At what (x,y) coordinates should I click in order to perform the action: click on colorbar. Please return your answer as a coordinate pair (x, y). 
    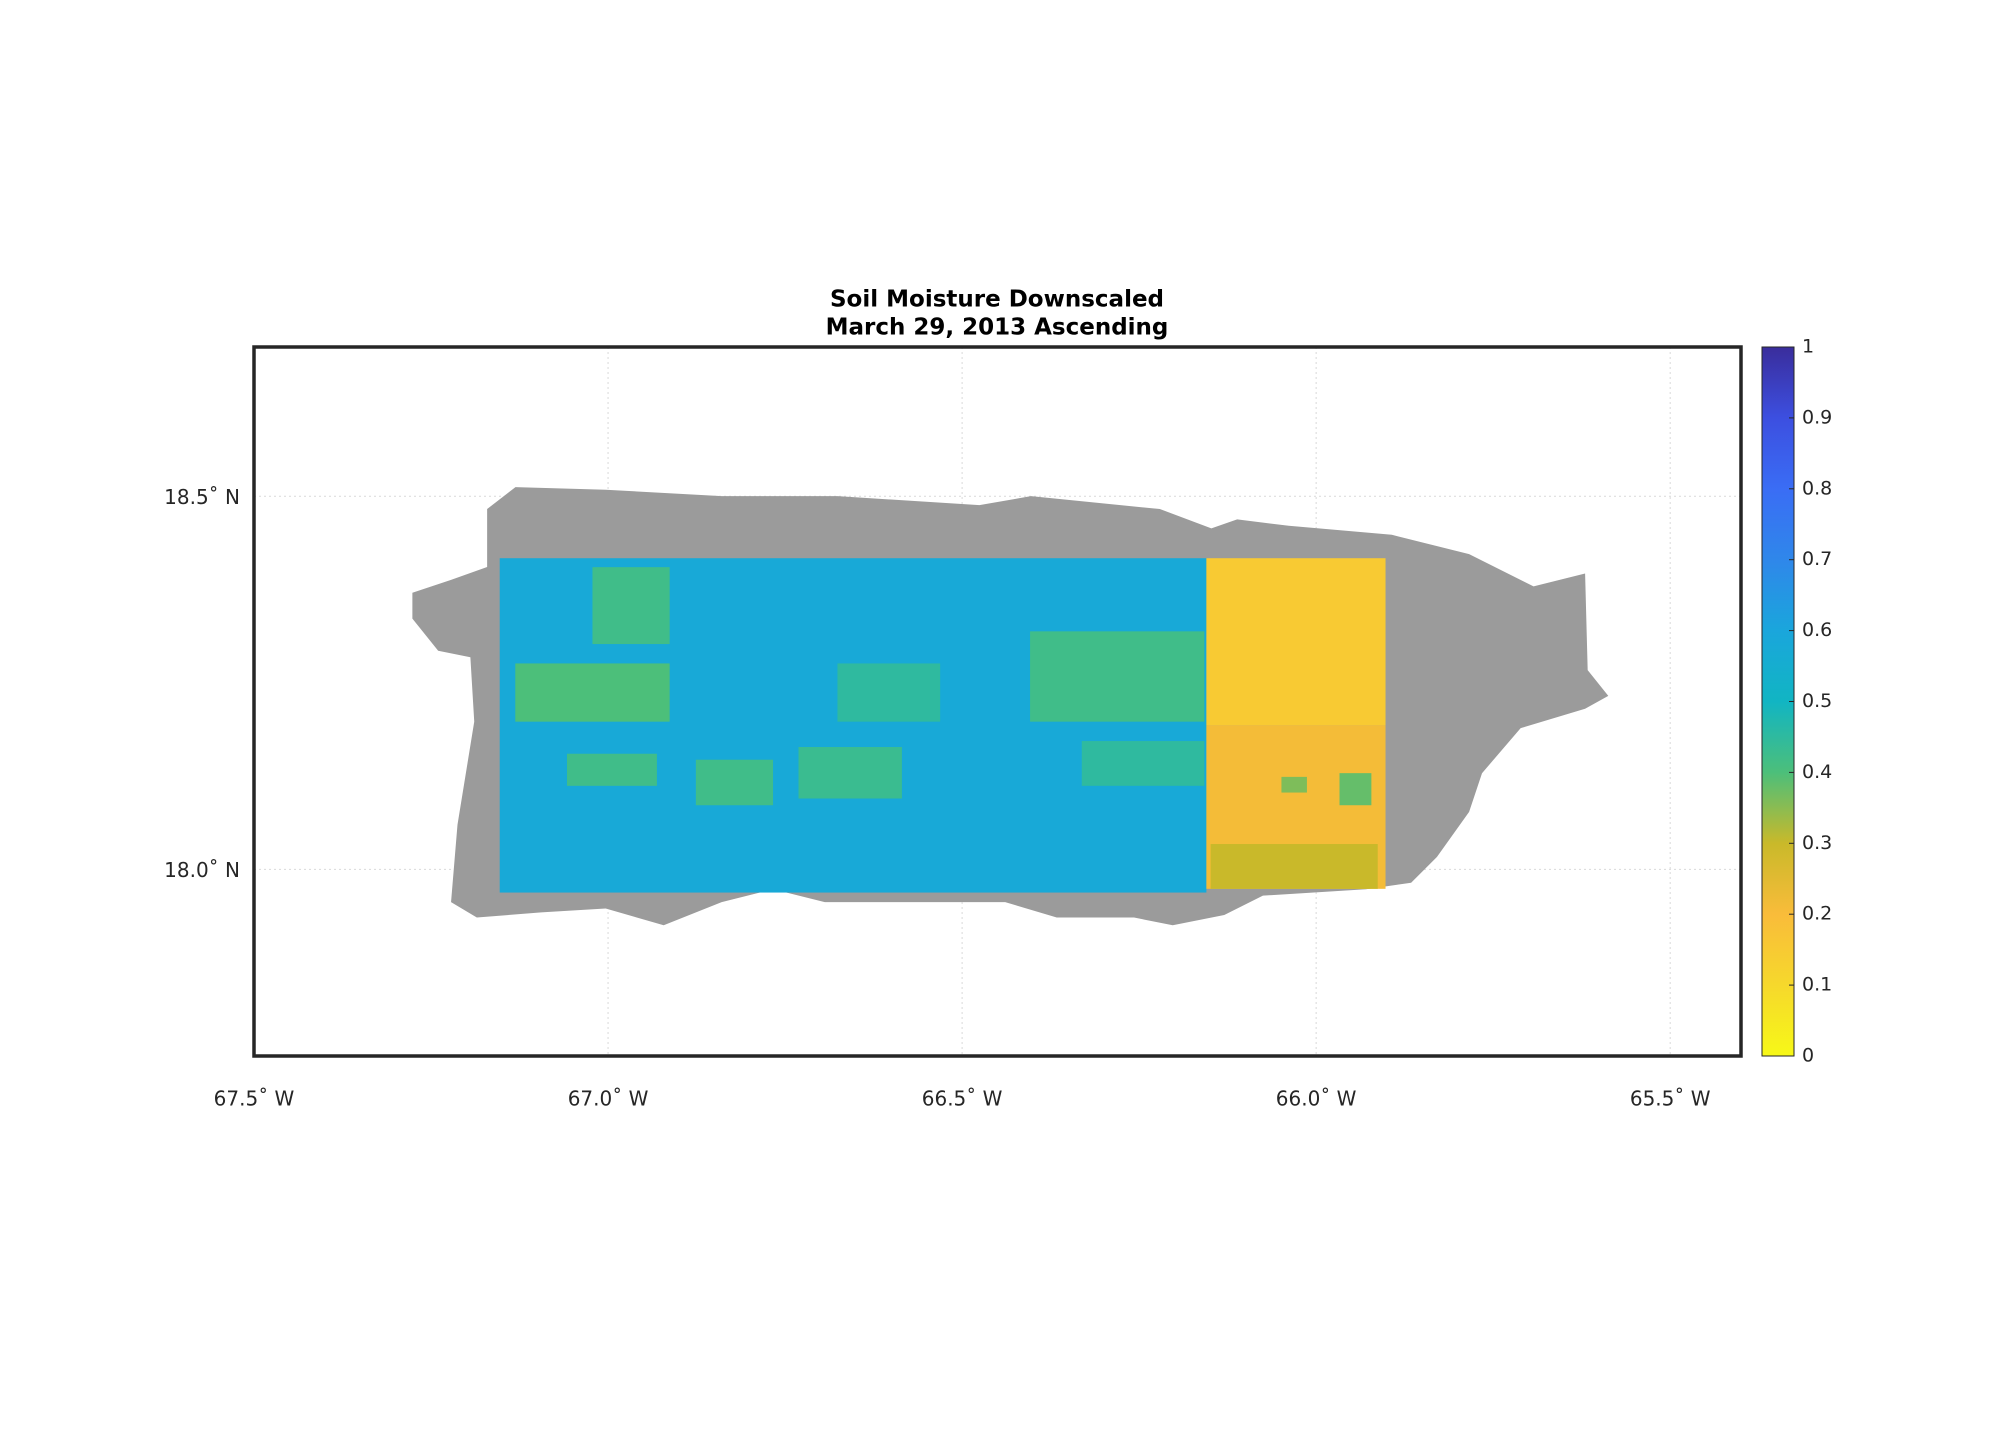
    Looking at the image, I should click on (1778, 701).